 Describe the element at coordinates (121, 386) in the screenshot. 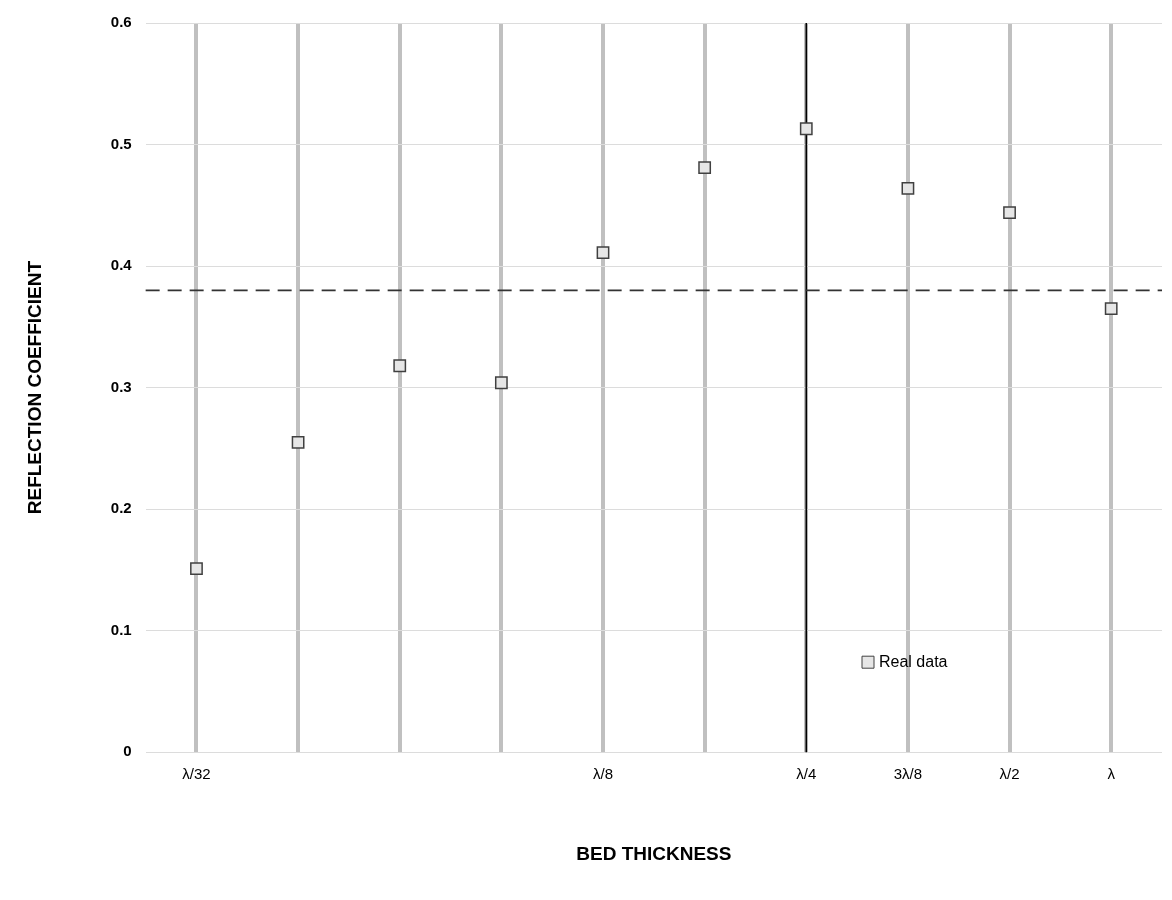

I see `y-tick-label: 0.3` at that location.